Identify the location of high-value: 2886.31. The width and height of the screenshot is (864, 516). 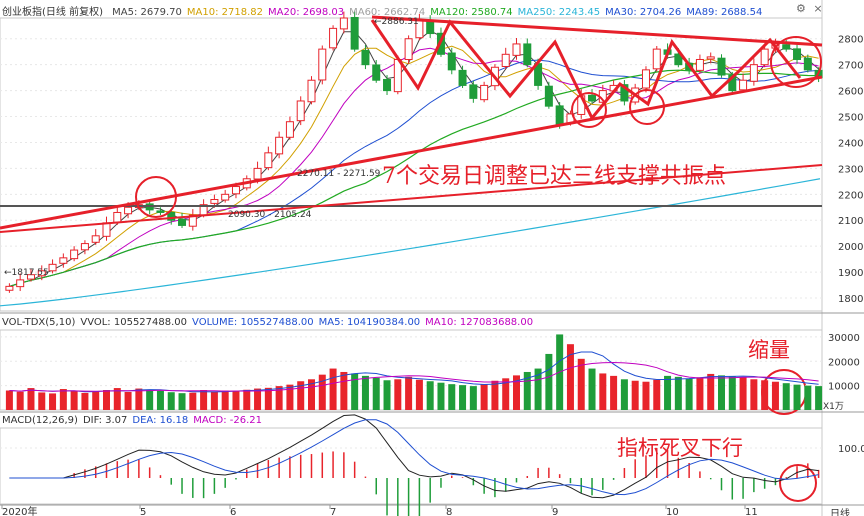
(400, 22).